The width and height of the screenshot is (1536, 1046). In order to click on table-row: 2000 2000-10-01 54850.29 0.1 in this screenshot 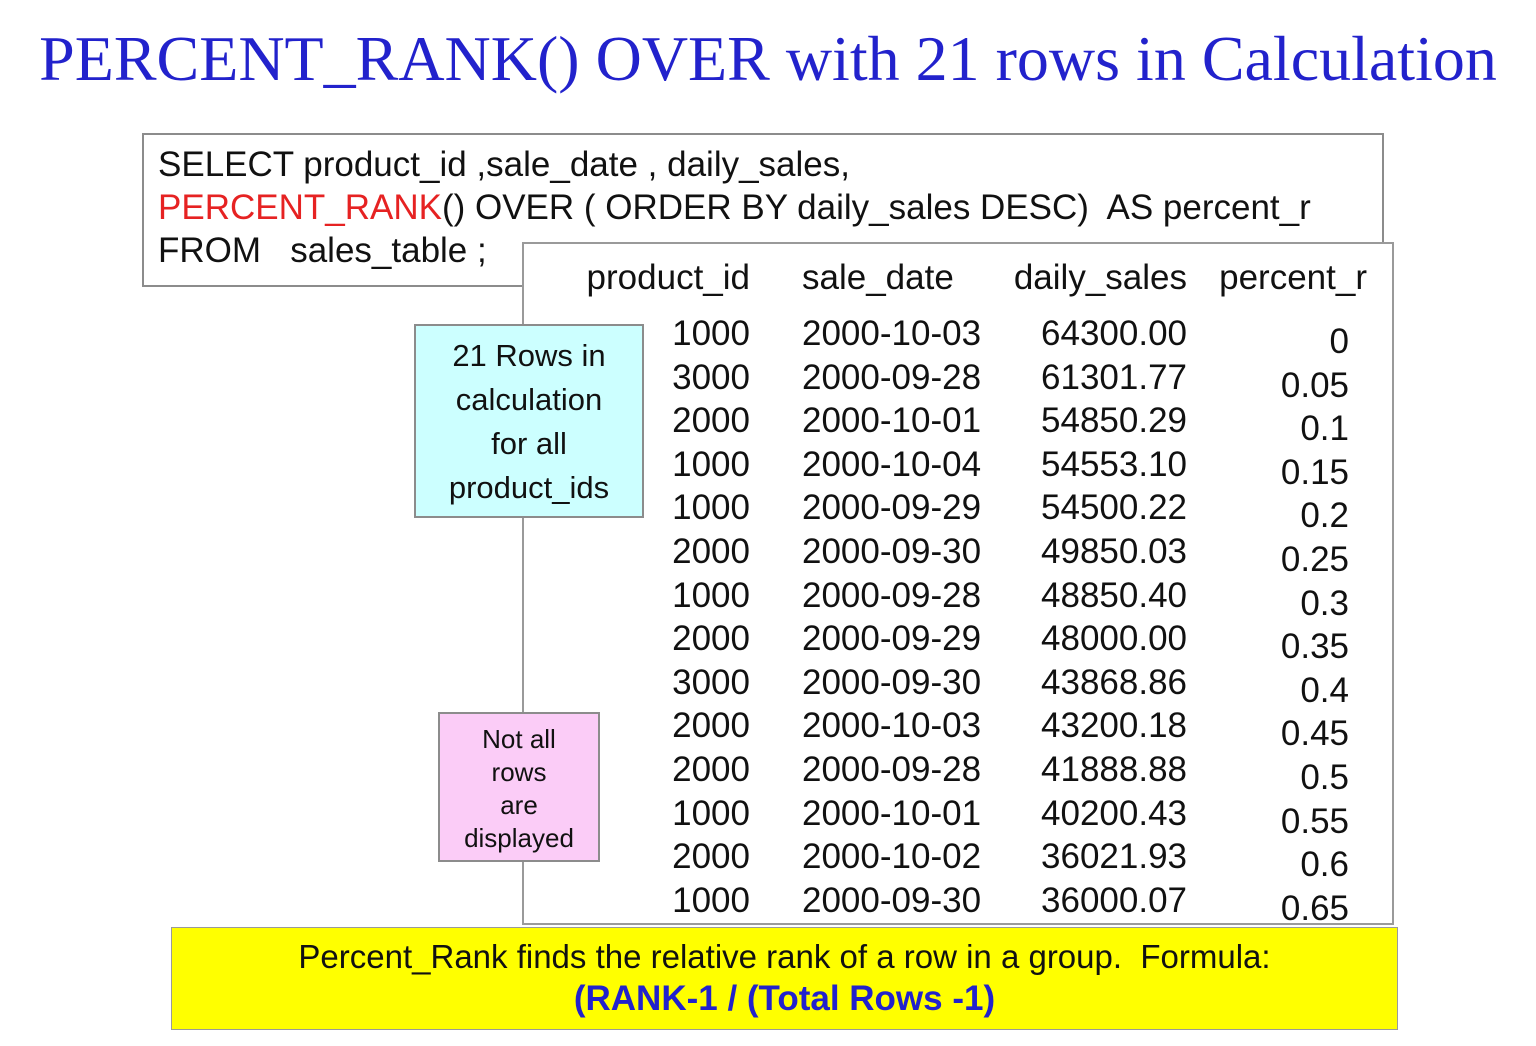, I will do `click(958, 423)`.